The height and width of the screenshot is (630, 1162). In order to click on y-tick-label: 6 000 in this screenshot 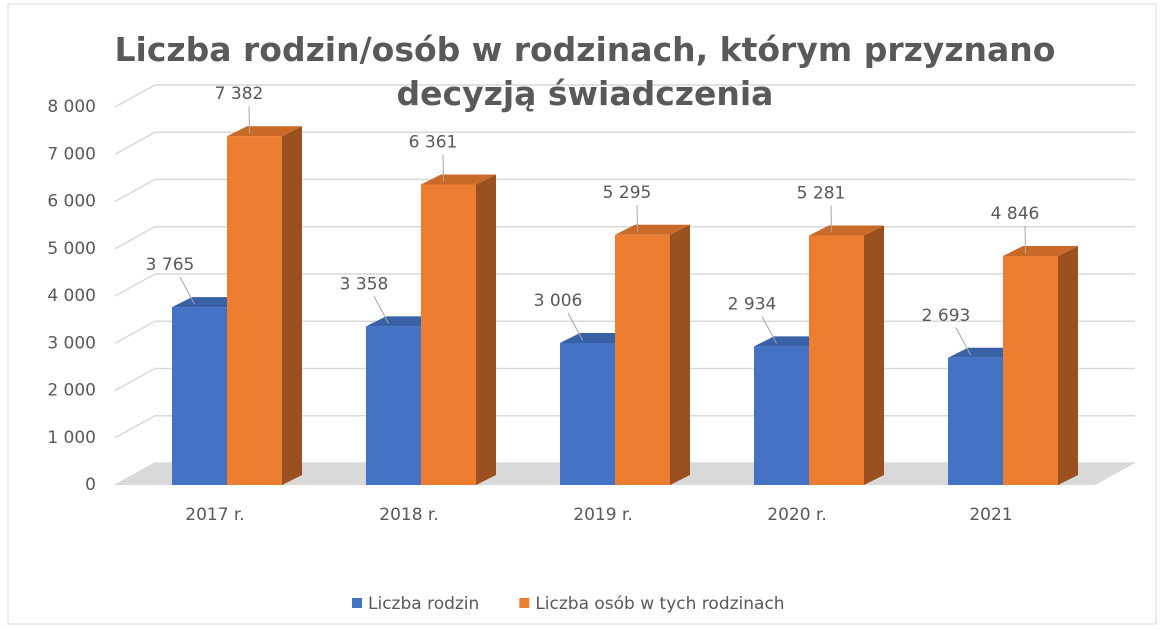, I will do `click(71, 202)`.